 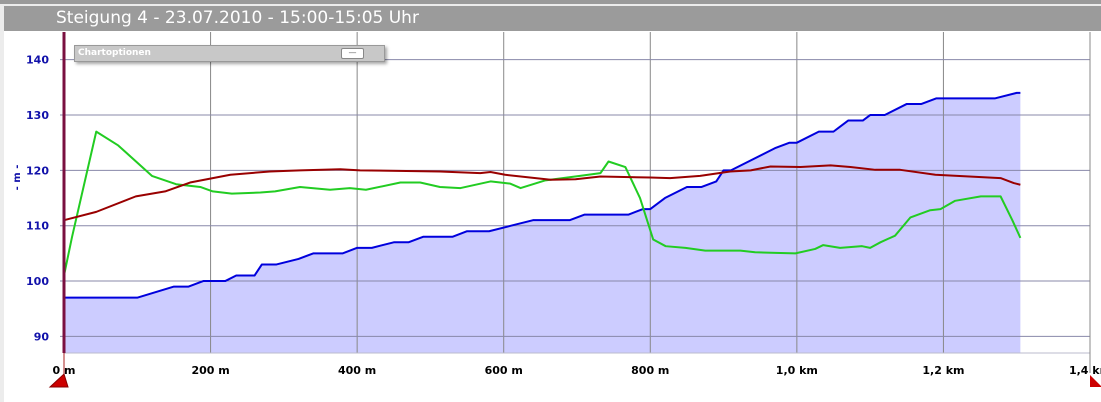 I want to click on y-tick-label: 90, so click(x=42, y=336).